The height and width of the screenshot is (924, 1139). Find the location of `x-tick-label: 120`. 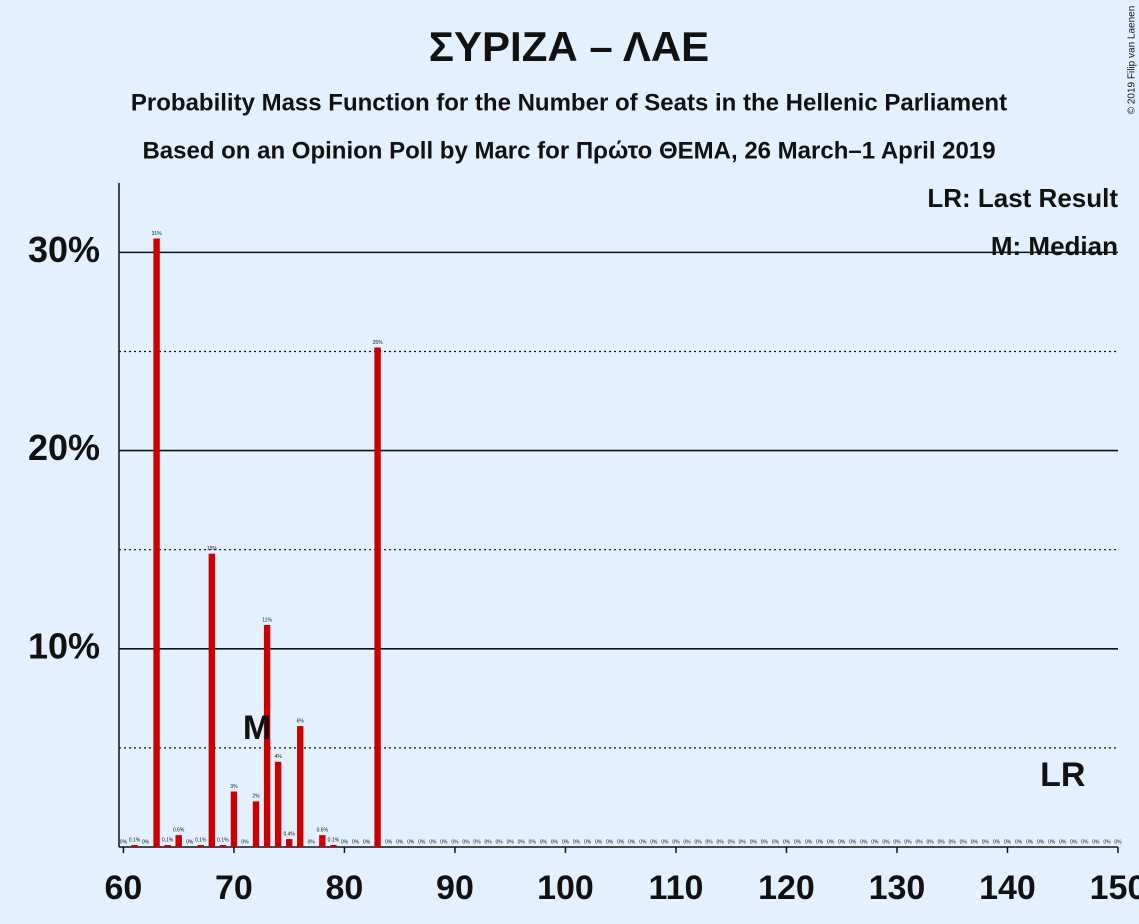

x-tick-label: 120 is located at coordinates (786, 888).